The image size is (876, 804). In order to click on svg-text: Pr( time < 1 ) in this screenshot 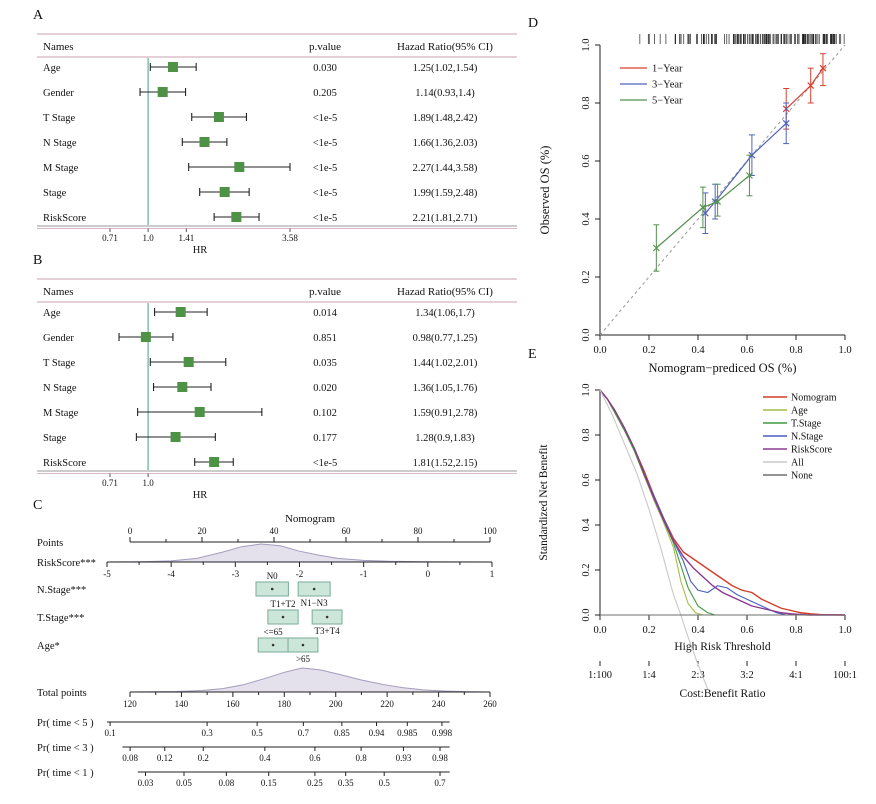, I will do `click(65, 773)`.